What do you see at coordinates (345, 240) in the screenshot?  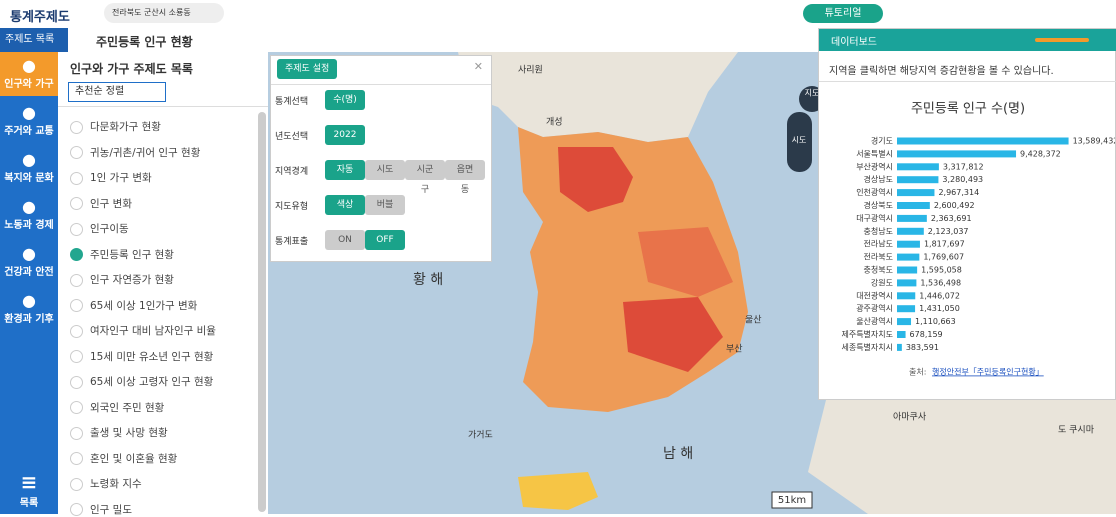 I see `setting-option: ON` at bounding box center [345, 240].